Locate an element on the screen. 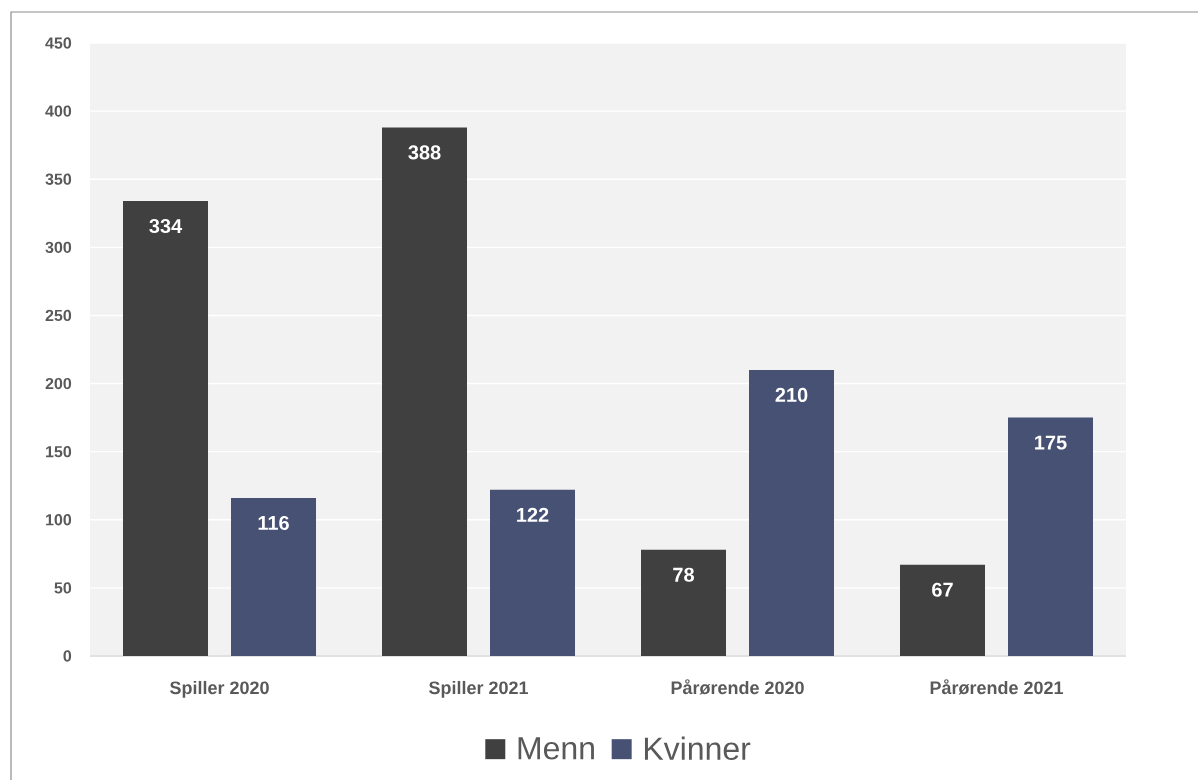  data-label: 116 is located at coordinates (273, 523).